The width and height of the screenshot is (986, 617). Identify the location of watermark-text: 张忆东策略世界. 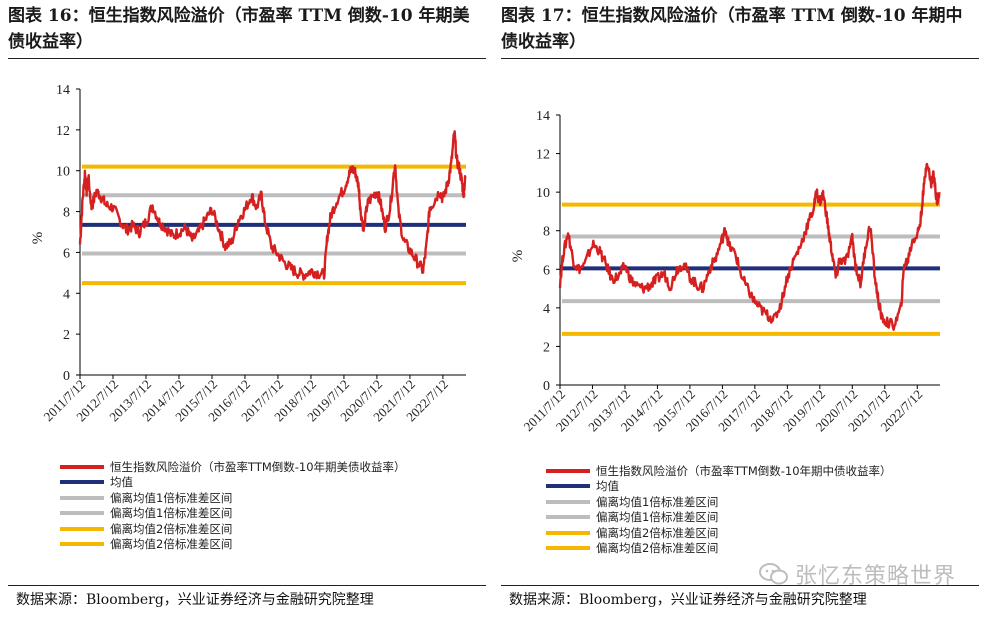
(875, 576).